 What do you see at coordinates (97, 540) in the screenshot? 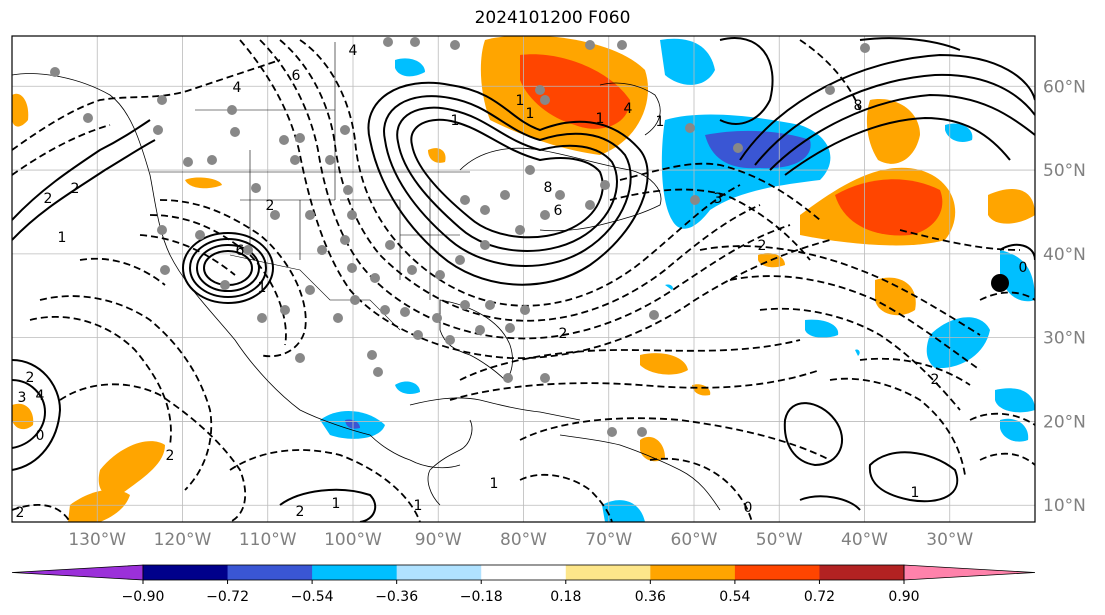
I see `longitude-label: 130°W` at bounding box center [97, 540].